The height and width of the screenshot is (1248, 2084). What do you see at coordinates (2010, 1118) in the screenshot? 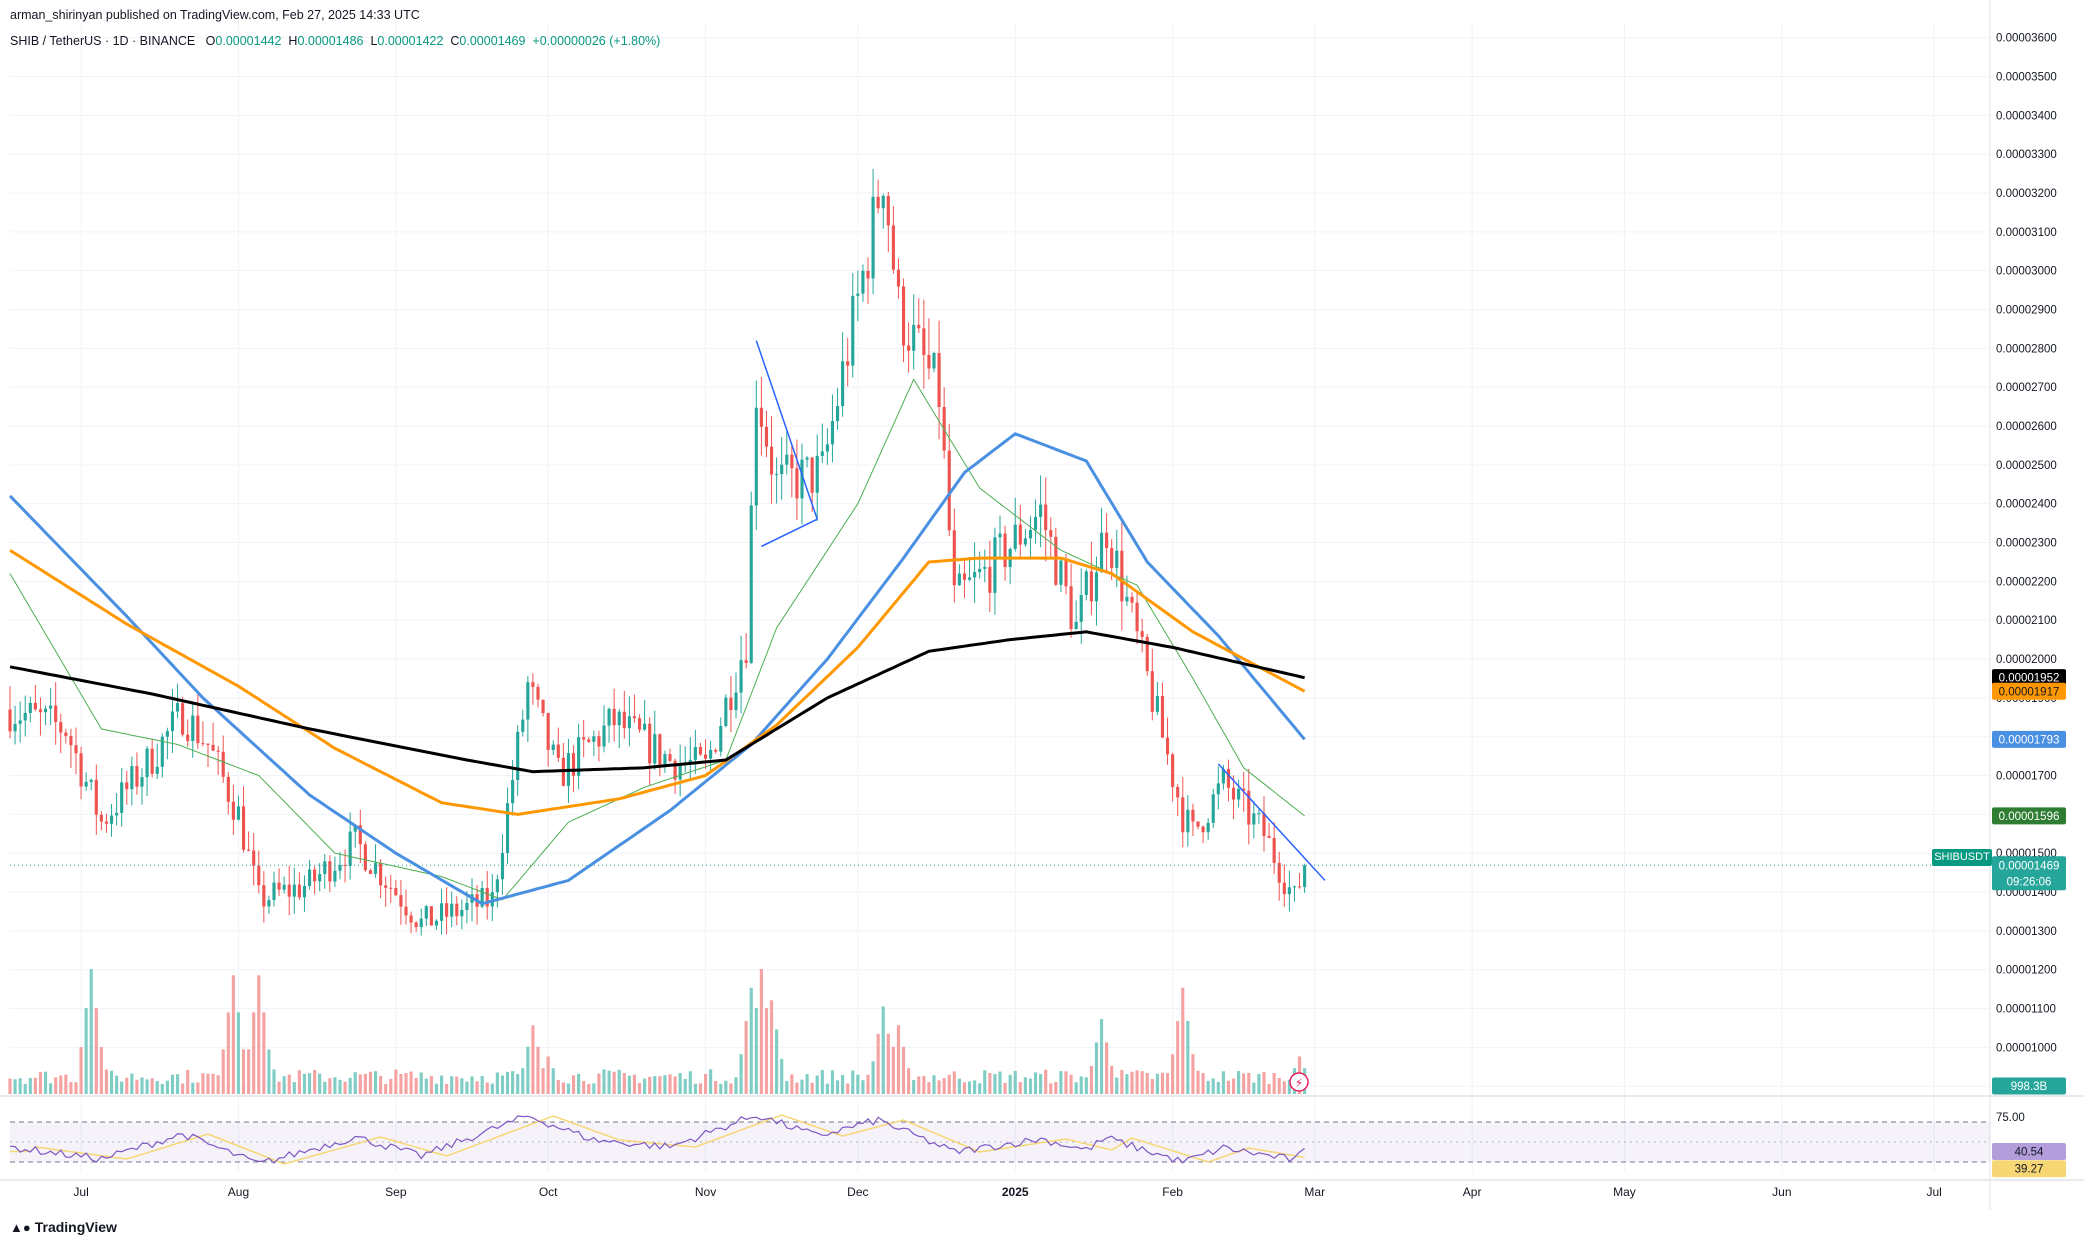
I see `rsi-tick-label: 75.00` at bounding box center [2010, 1118].